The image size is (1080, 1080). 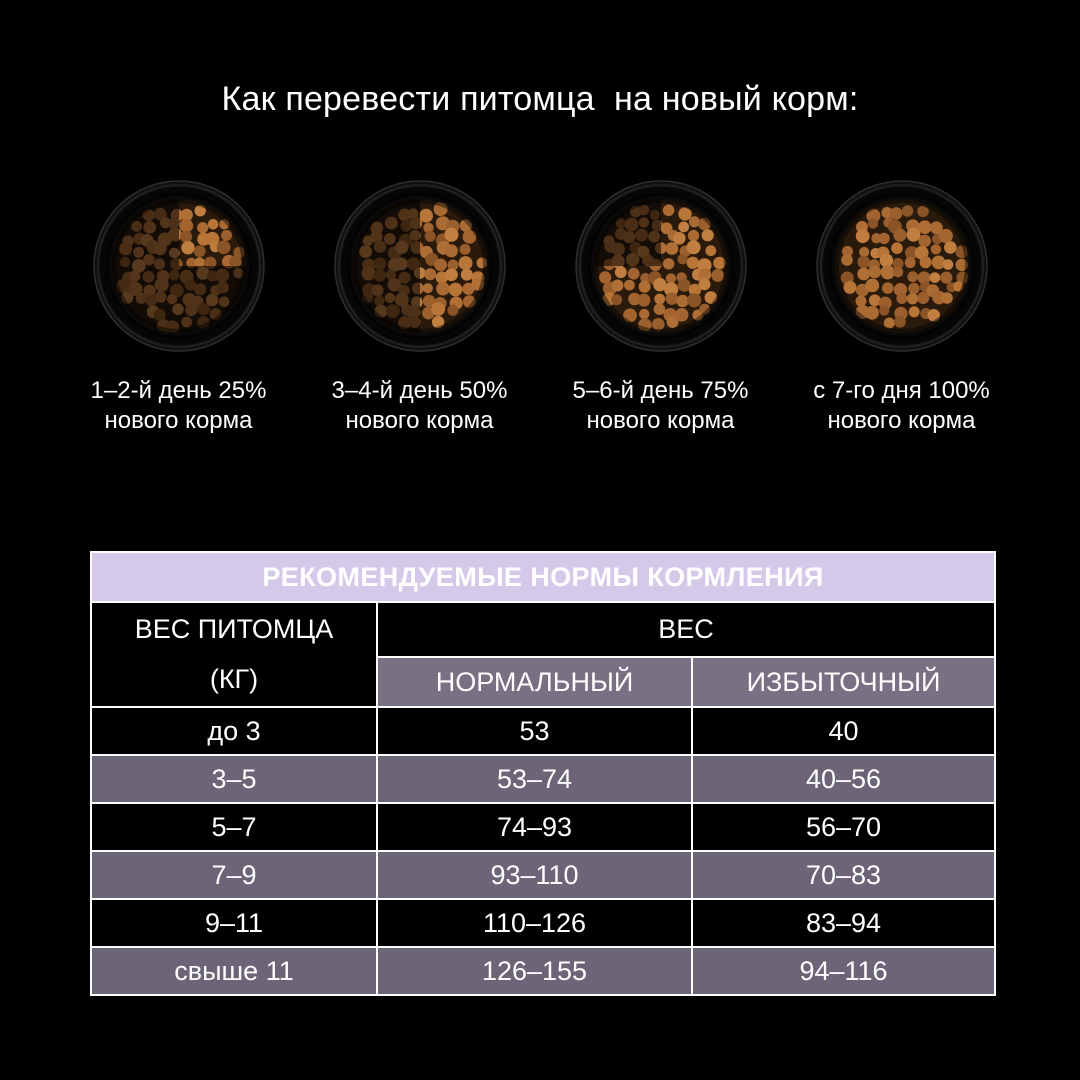 I want to click on cell-weight: 7–9, so click(x=234, y=875).